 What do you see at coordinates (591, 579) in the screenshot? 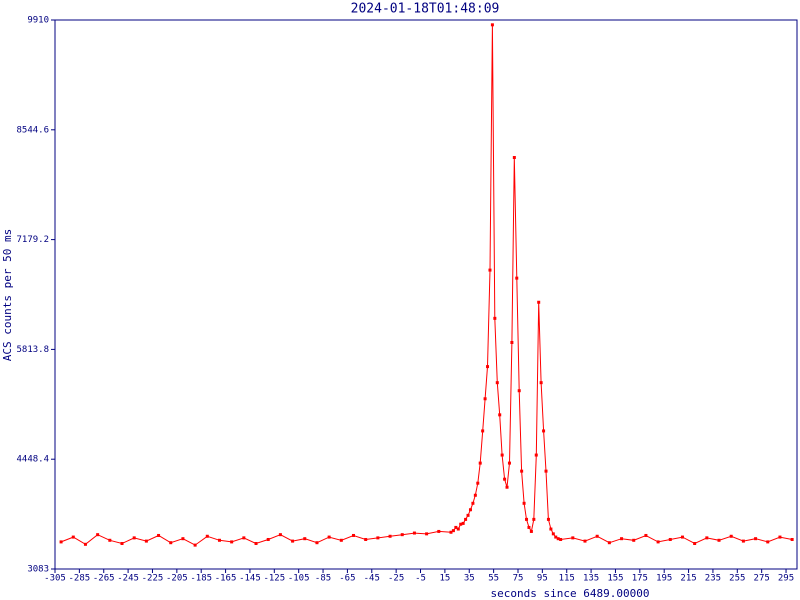
I see `x-tick-label: 135` at bounding box center [591, 579].